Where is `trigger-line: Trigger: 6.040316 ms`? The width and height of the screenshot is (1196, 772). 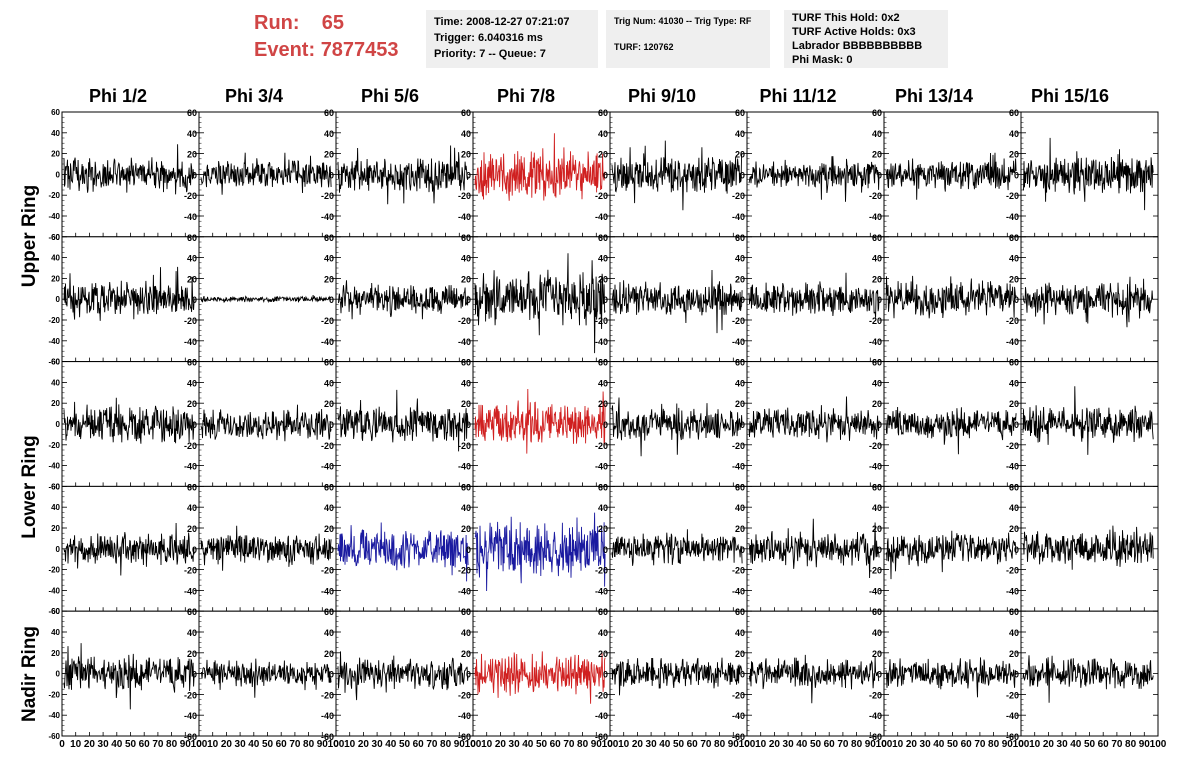 trigger-line: Trigger: 6.040316 ms is located at coordinates (488, 38).